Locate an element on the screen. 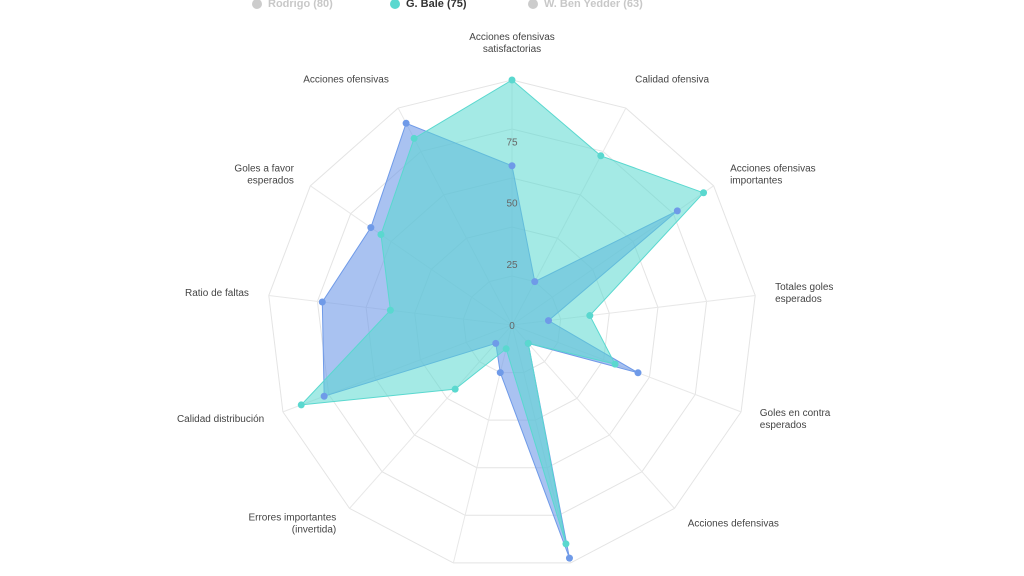 This screenshot has width=1024, height=576. axis-label-line: Calidad distribución is located at coordinates (220, 419).